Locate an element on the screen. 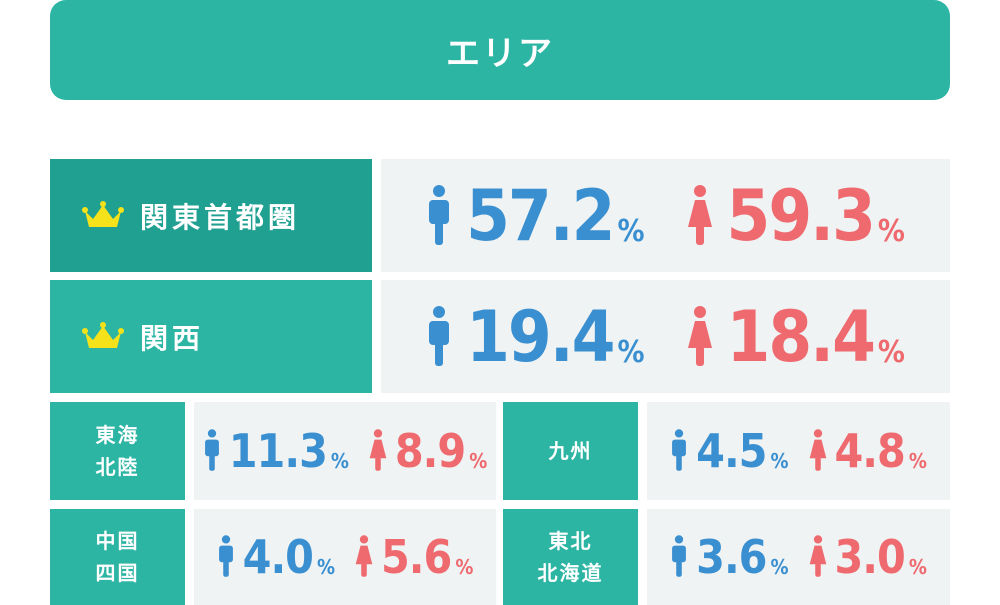  female-stat: 4.8 % is located at coordinates (868, 451).